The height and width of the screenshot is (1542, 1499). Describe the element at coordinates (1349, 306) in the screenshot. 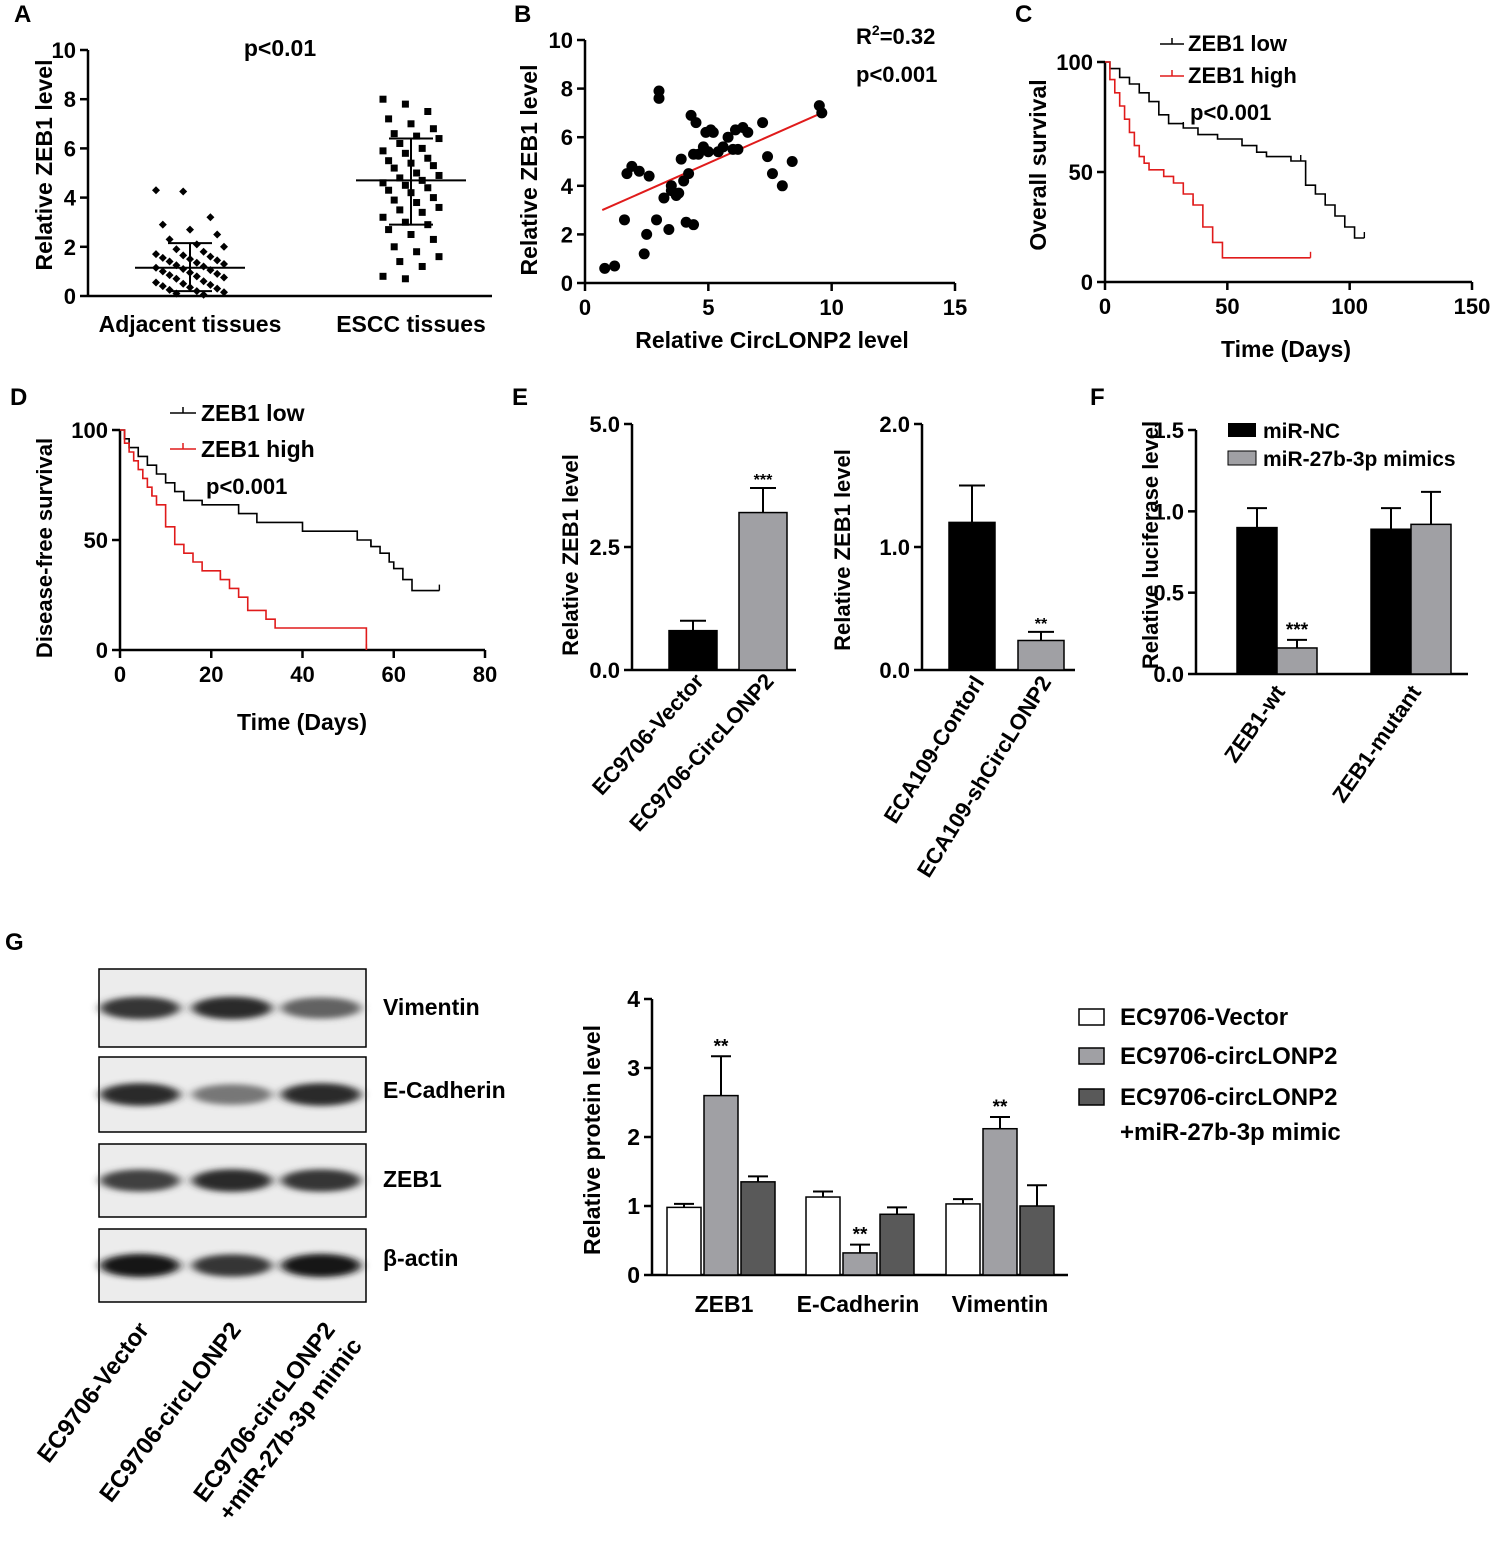

I see `panel-c-x-tick-label: 100` at that location.